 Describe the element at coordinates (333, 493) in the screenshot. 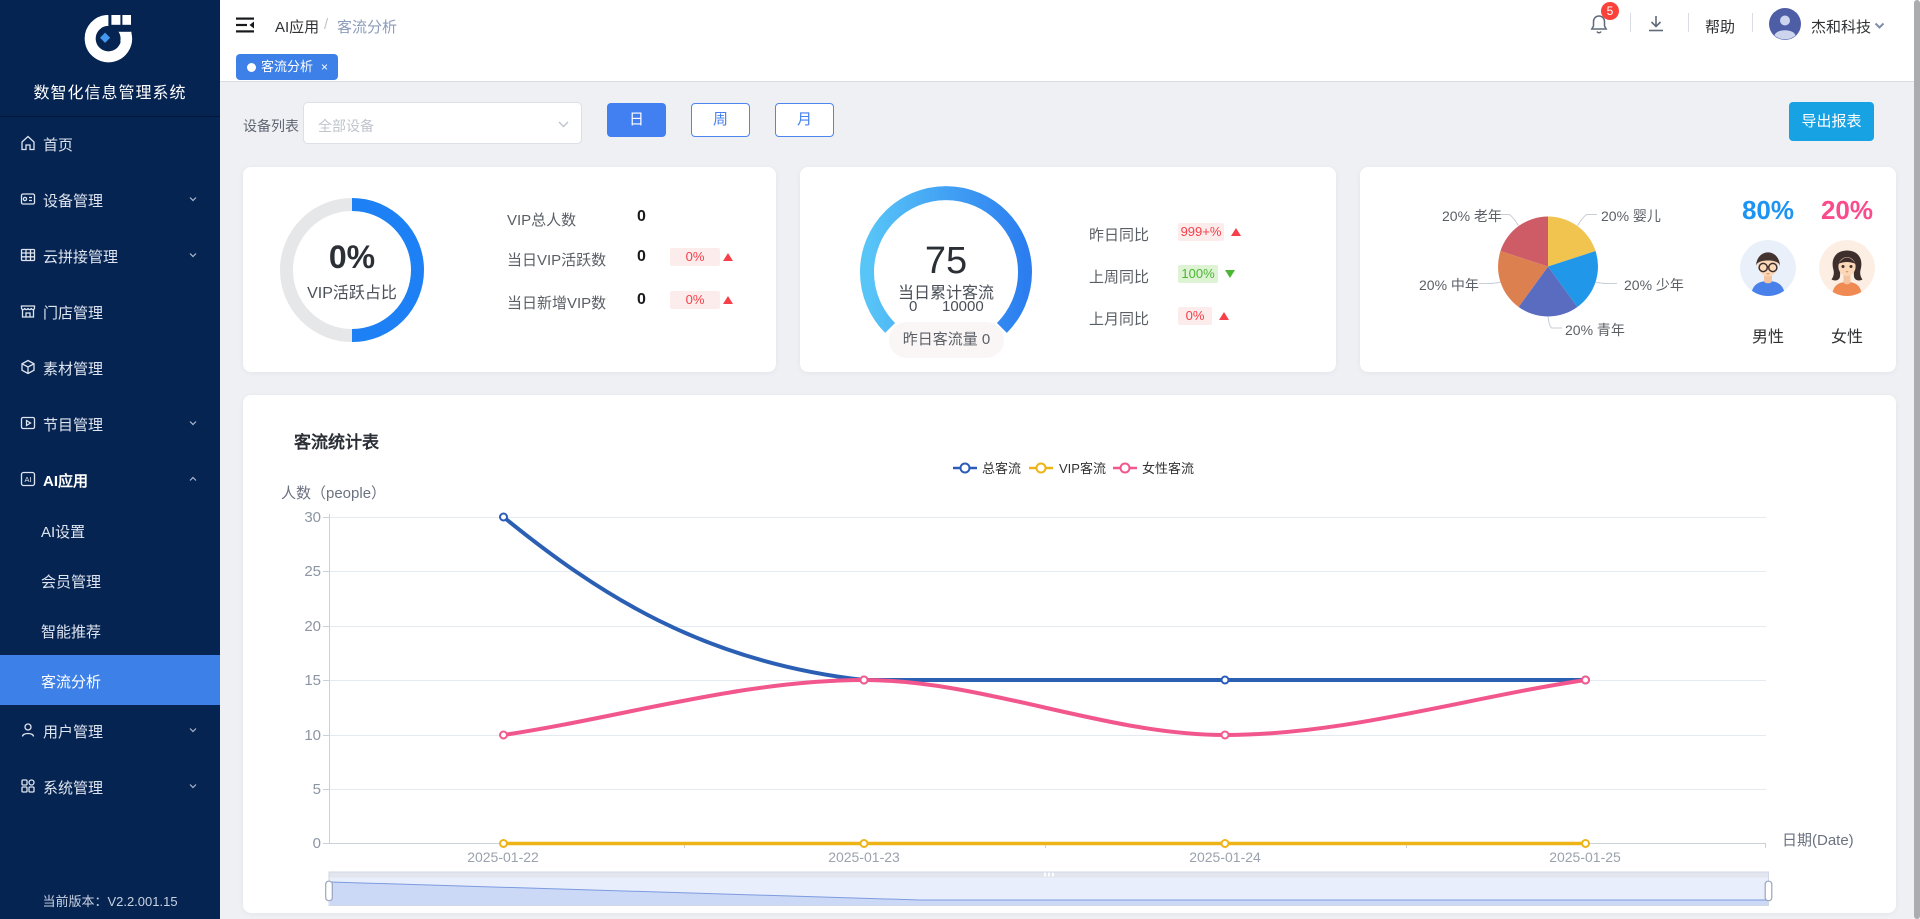

I see `svg-text: 人数（people）` at that location.